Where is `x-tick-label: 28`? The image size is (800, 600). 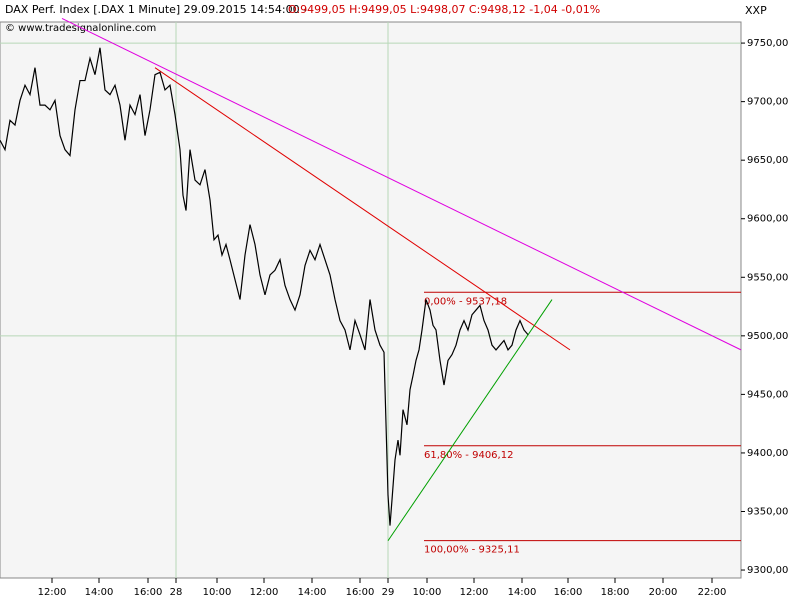 x-tick-label: 28 is located at coordinates (176, 592).